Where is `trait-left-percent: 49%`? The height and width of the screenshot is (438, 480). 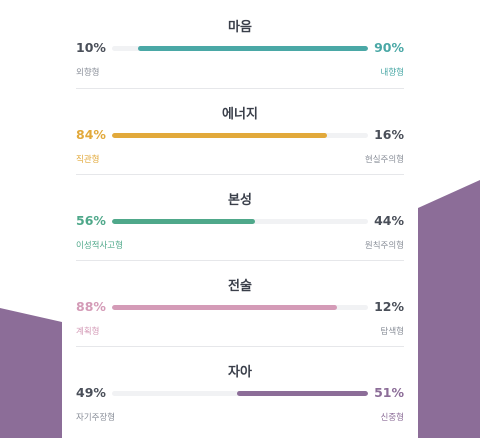 trait-left-percent: 49% is located at coordinates (91, 392).